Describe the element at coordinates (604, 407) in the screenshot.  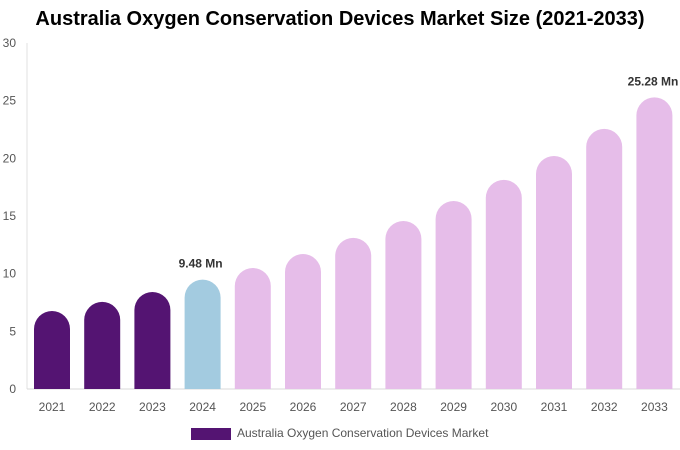
I see `x-tick-label: 2032` at that location.